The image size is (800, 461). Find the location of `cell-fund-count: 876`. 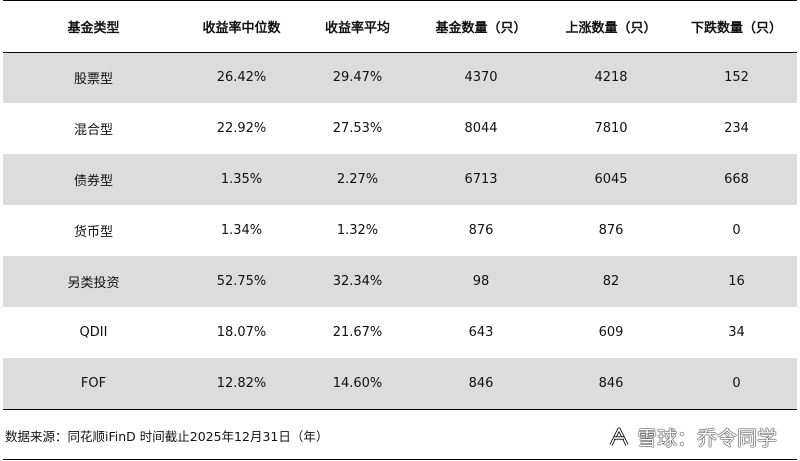

cell-fund-count: 876 is located at coordinates (481, 230).